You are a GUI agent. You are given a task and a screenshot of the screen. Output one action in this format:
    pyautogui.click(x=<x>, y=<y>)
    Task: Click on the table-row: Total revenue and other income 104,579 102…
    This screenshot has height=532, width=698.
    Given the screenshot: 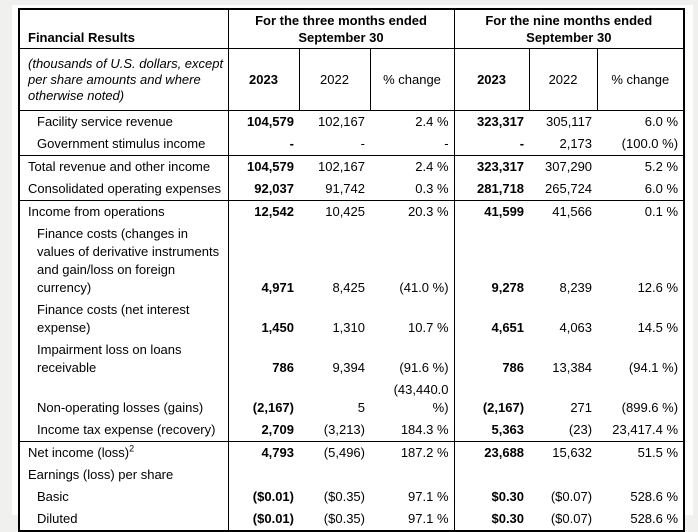 What is the action you would take?
    pyautogui.click(x=352, y=166)
    